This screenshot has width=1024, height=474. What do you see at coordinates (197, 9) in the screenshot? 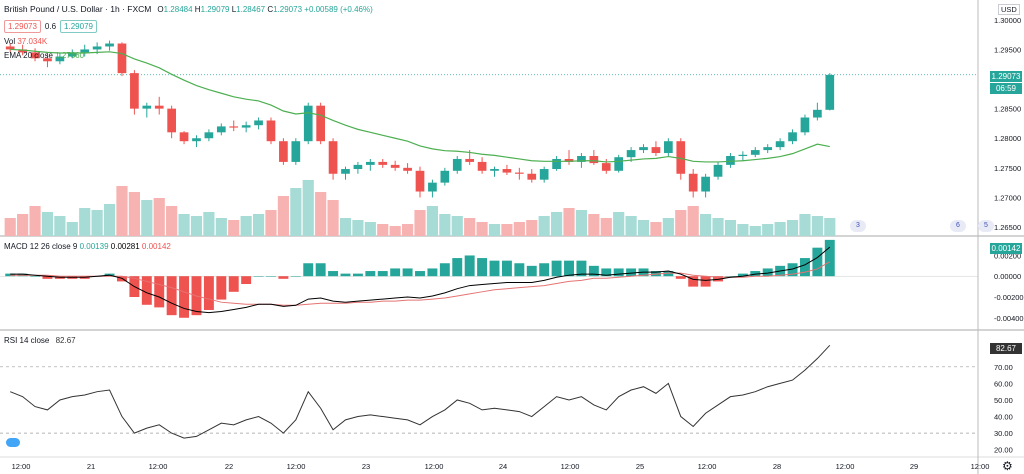
I see `high-label: H` at bounding box center [197, 9].